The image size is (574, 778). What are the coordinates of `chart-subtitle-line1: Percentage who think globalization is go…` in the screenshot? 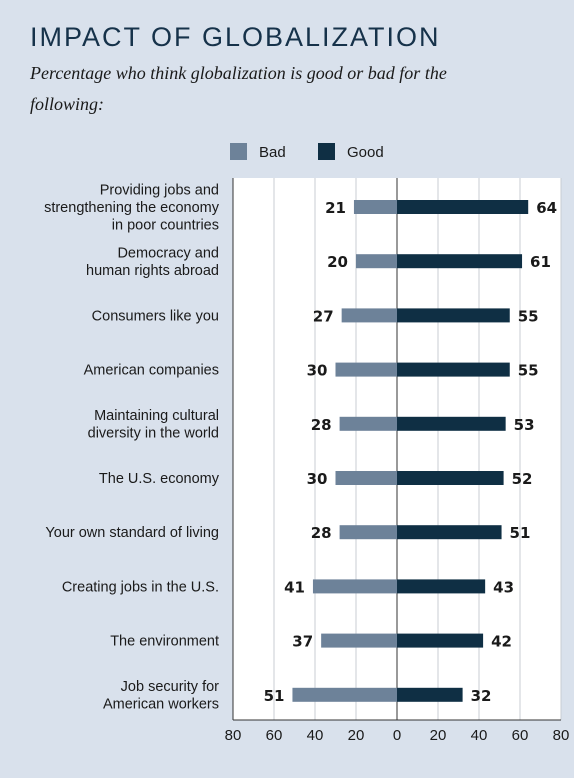 It's located at (238, 73).